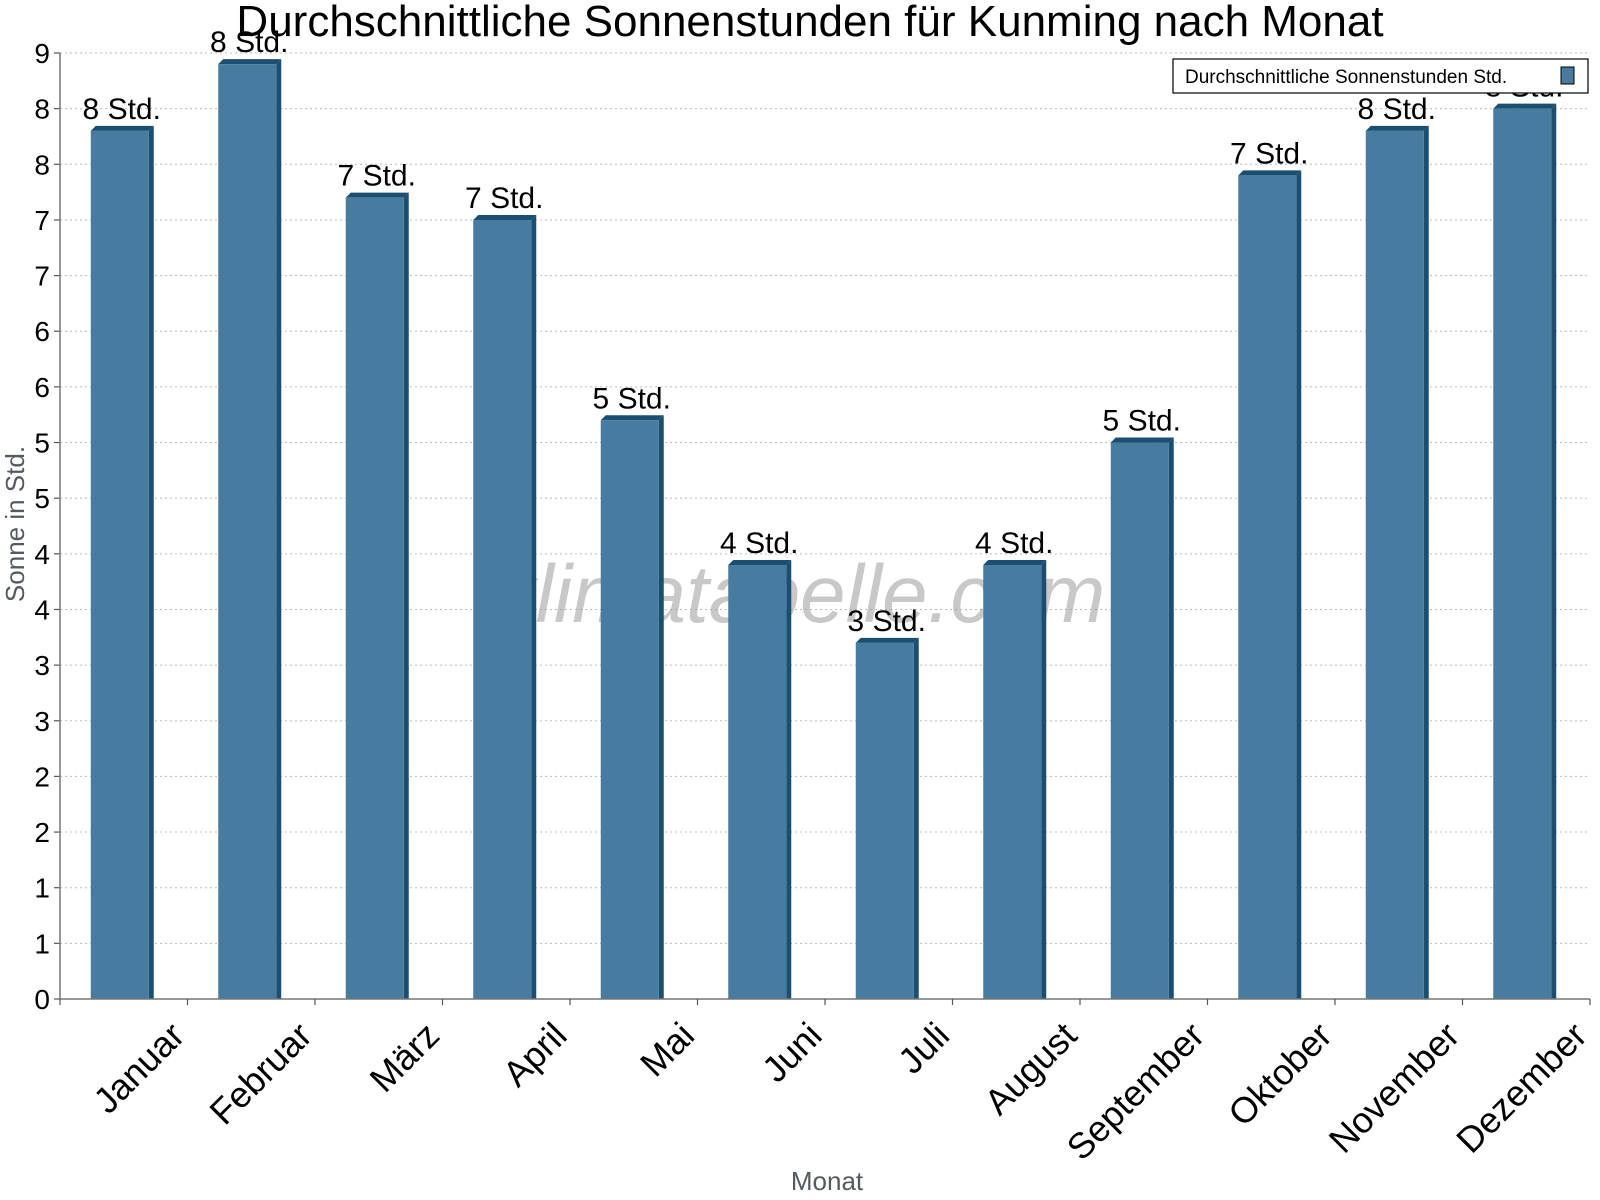 The height and width of the screenshot is (1200, 1600). Describe the element at coordinates (887, 621) in the screenshot. I see `data-label: 3 Std.` at that location.